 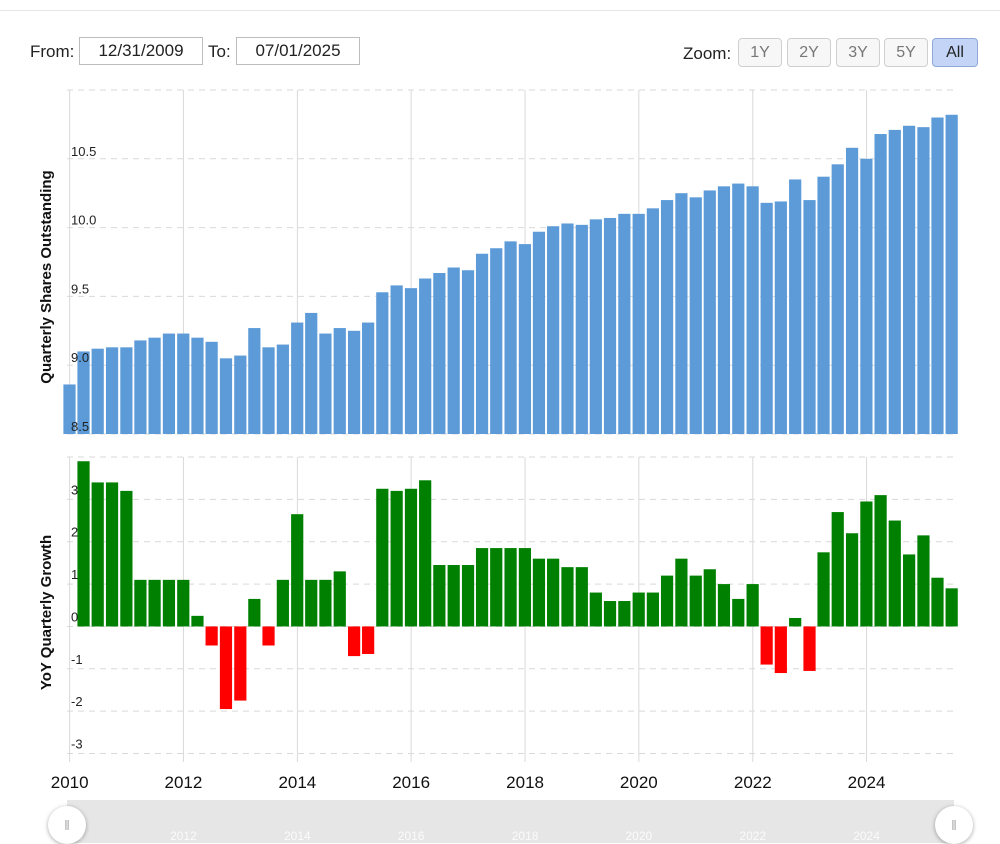 I want to click on navigator-year-label: 2014, so click(x=297, y=836).